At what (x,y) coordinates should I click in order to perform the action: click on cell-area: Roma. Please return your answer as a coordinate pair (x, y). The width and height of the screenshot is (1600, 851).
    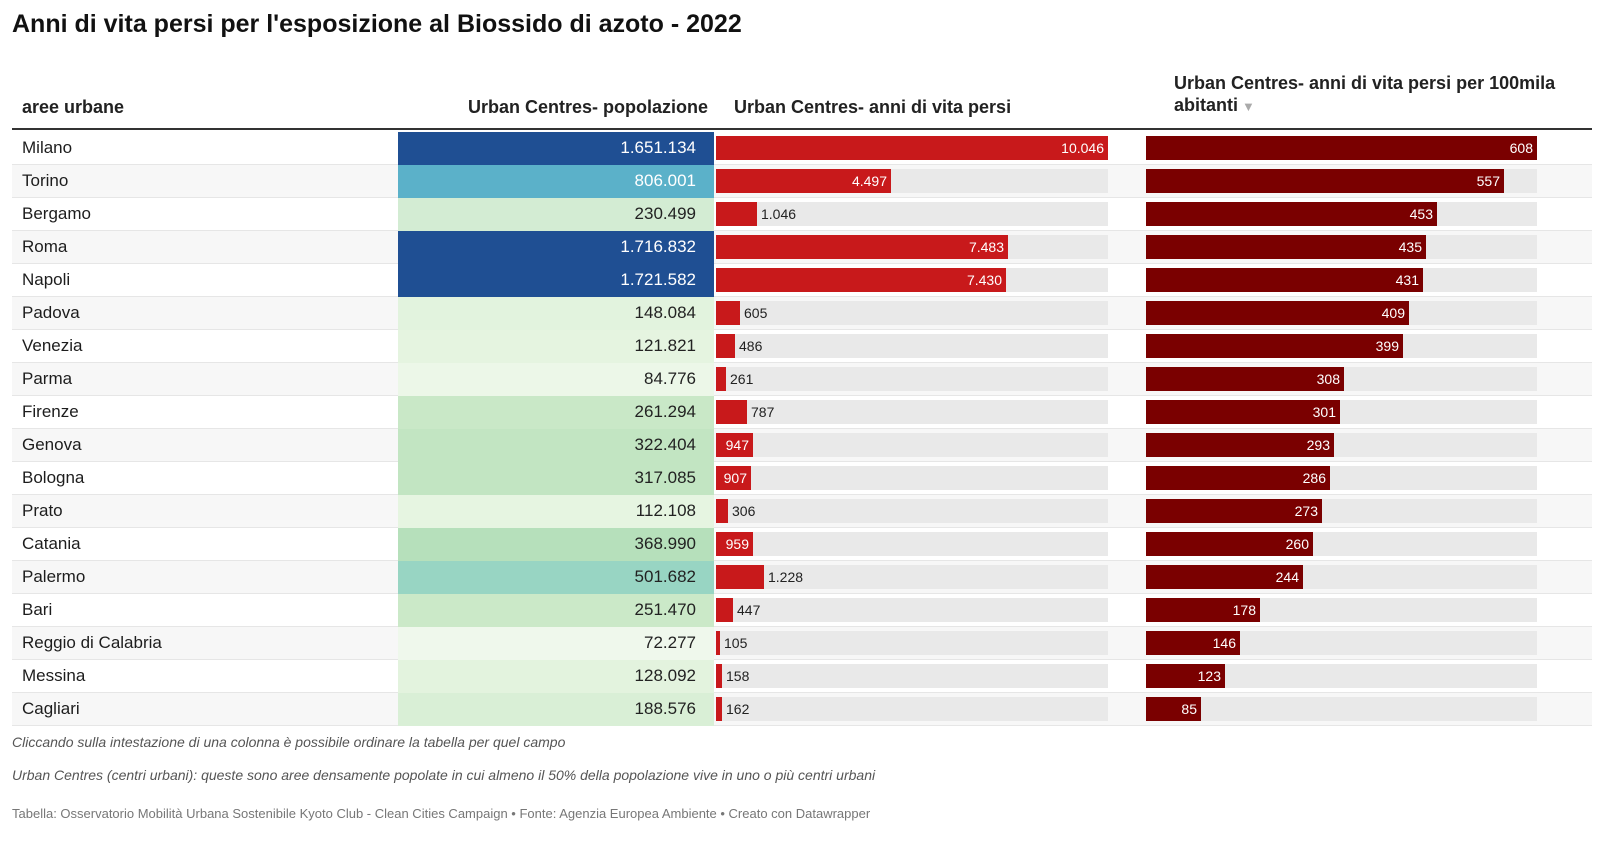
    Looking at the image, I should click on (45, 246).